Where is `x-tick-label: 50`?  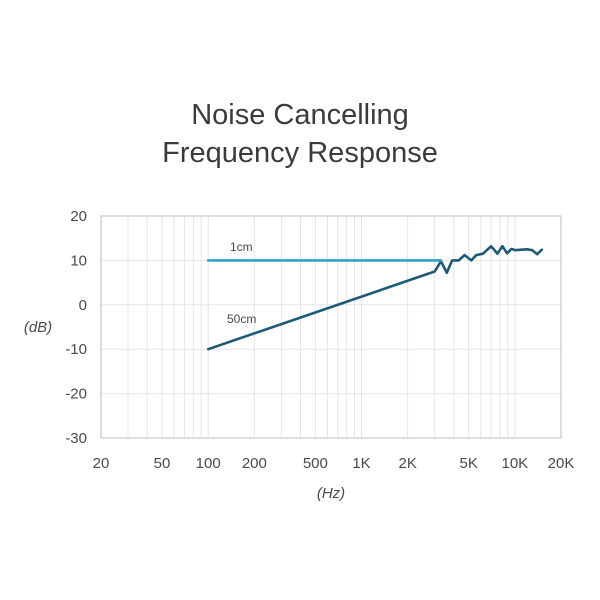 x-tick-label: 50 is located at coordinates (162, 463).